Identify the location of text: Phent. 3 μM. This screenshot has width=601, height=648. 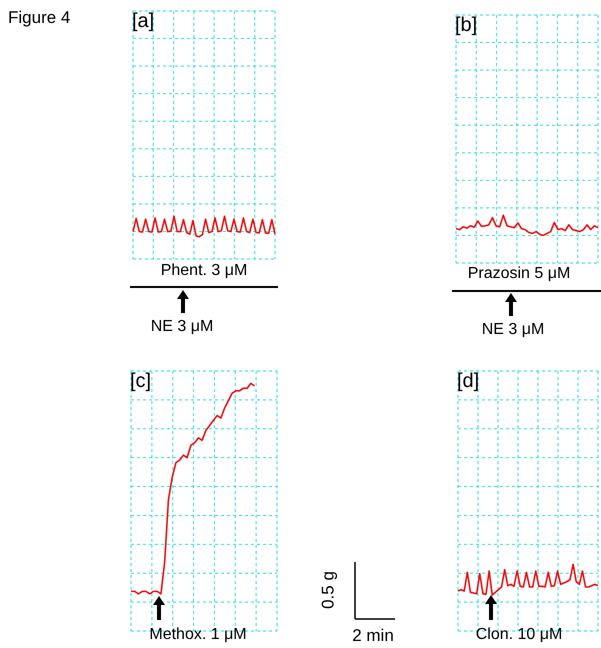
(204, 271).